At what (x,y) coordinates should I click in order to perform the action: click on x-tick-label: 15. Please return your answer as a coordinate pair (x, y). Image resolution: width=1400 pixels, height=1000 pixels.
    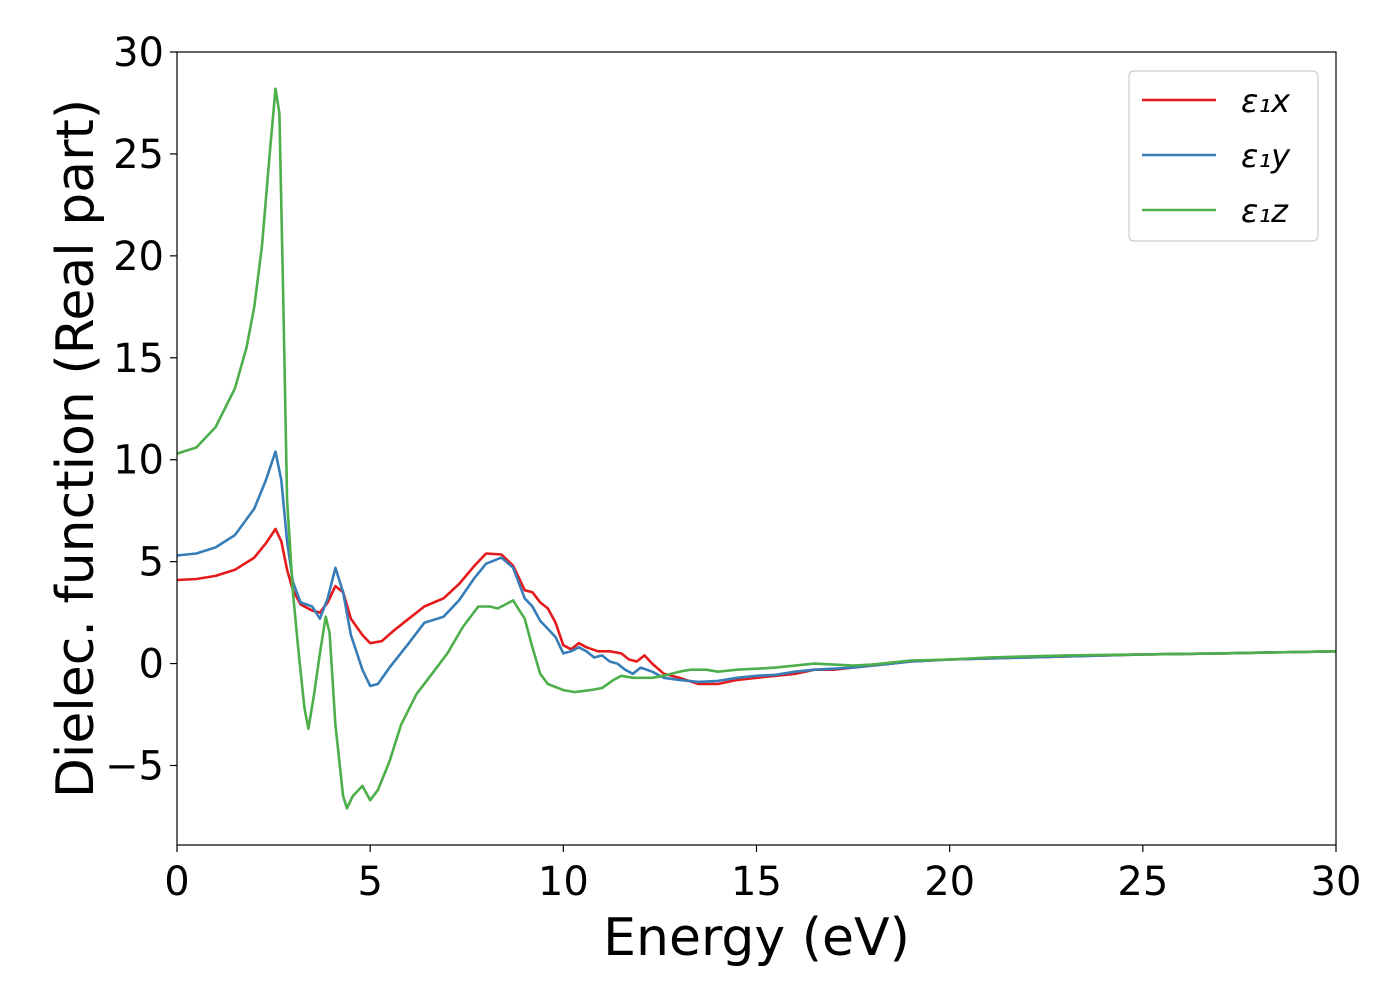
    Looking at the image, I should click on (756, 882).